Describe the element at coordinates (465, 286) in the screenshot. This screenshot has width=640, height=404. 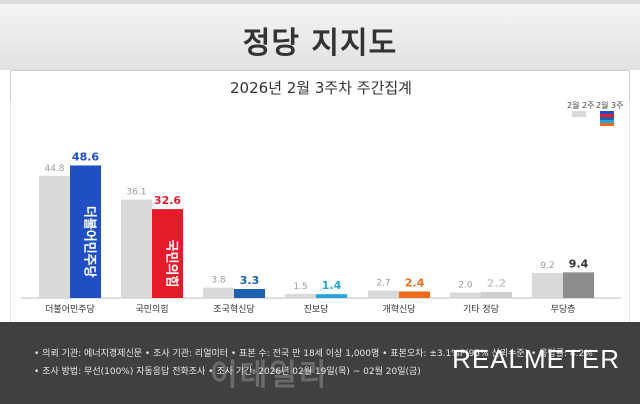
I see `value-label-prev: 2.0` at that location.